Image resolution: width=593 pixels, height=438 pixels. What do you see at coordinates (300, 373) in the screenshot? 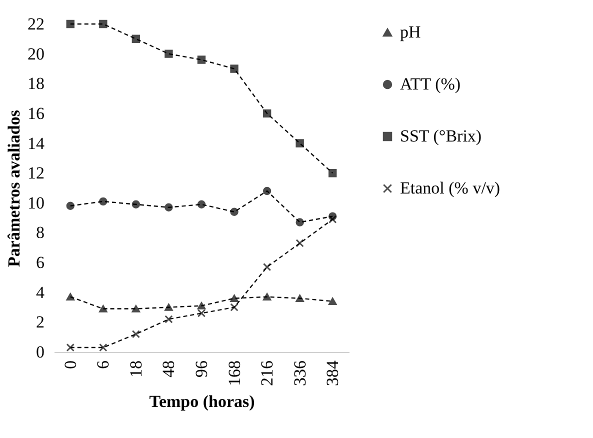
I see `x-tick-label: 336` at bounding box center [300, 373].